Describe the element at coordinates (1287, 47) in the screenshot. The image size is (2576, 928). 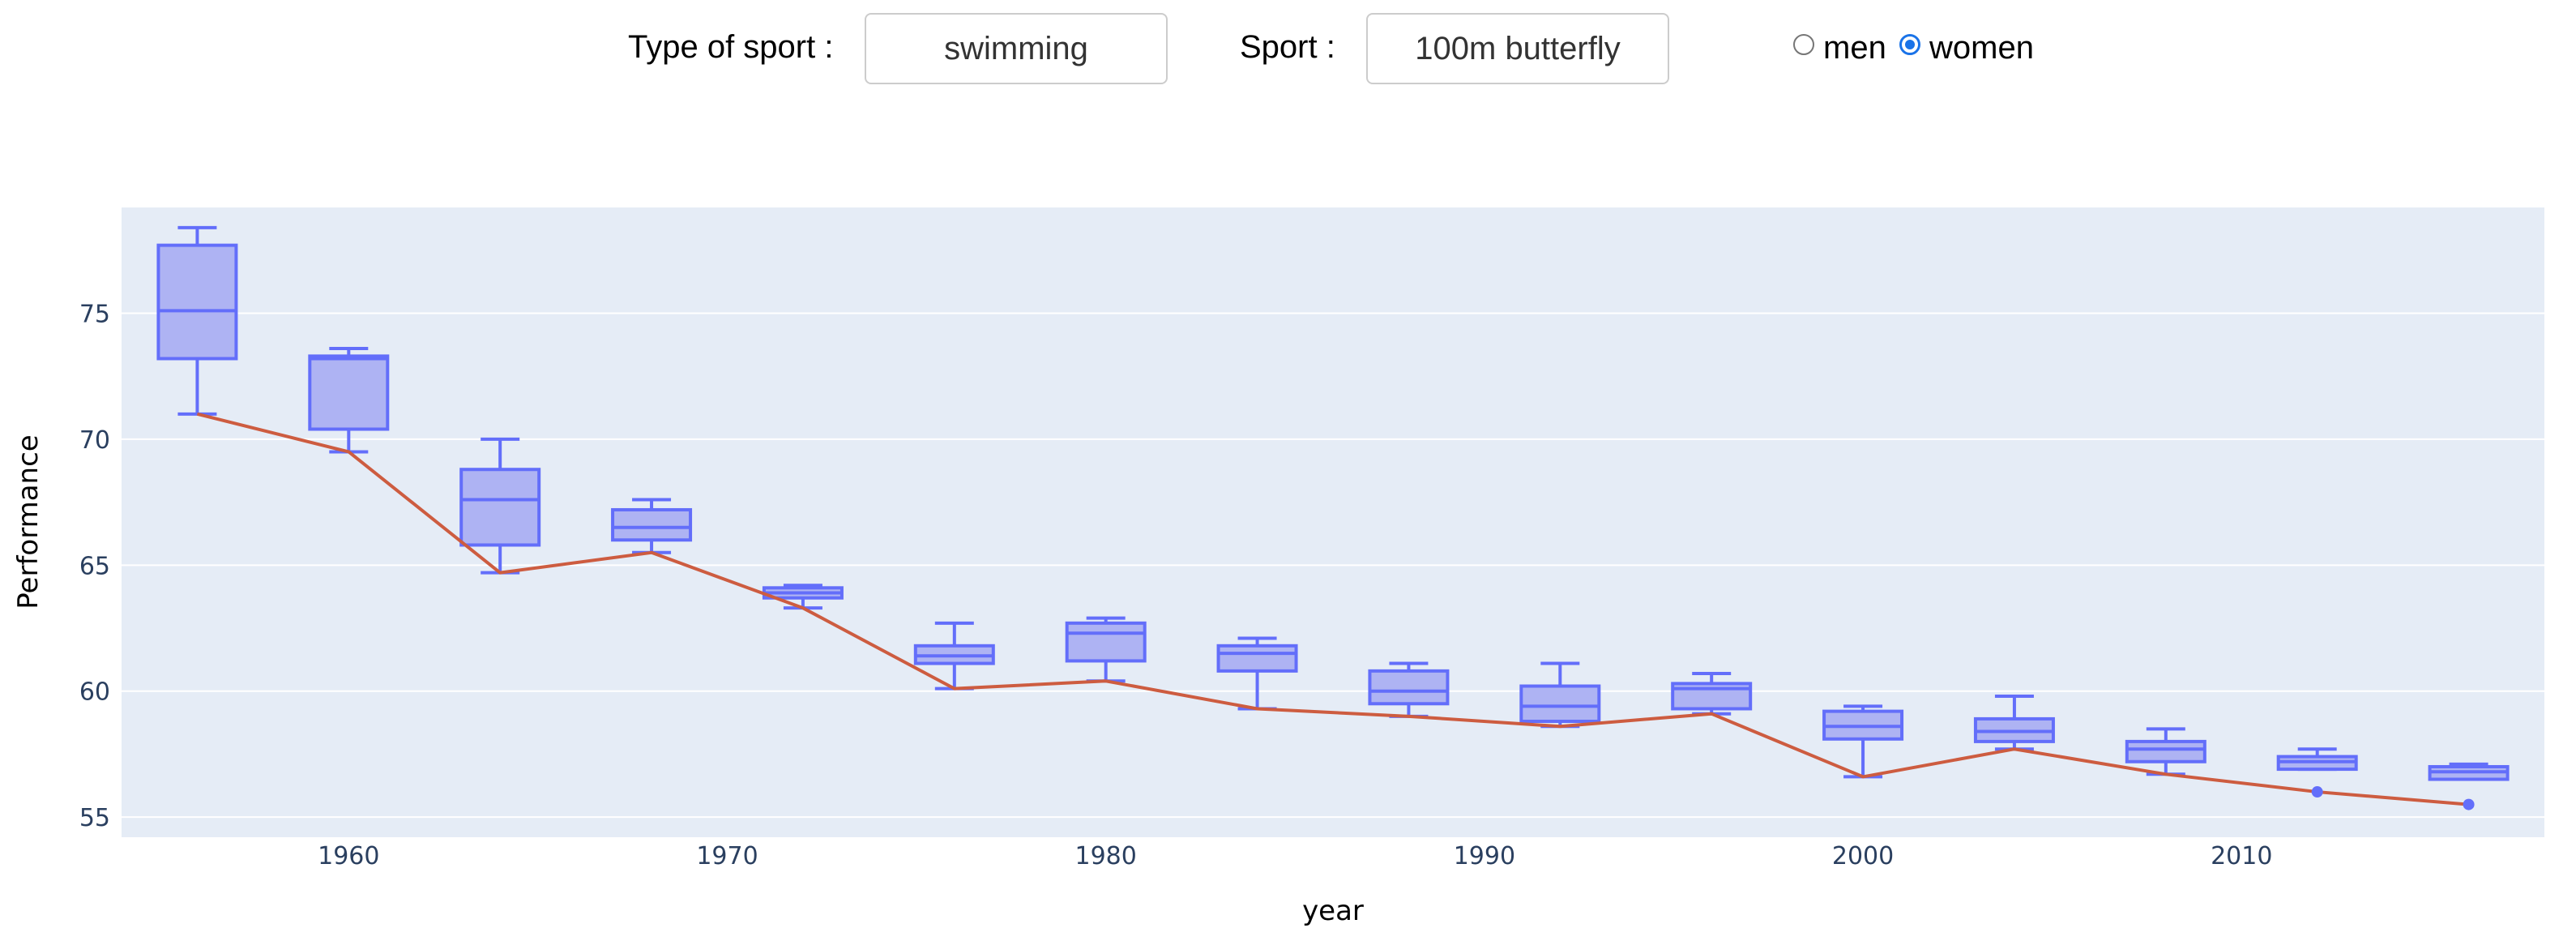
I see `sport-label: Sport :` at that location.